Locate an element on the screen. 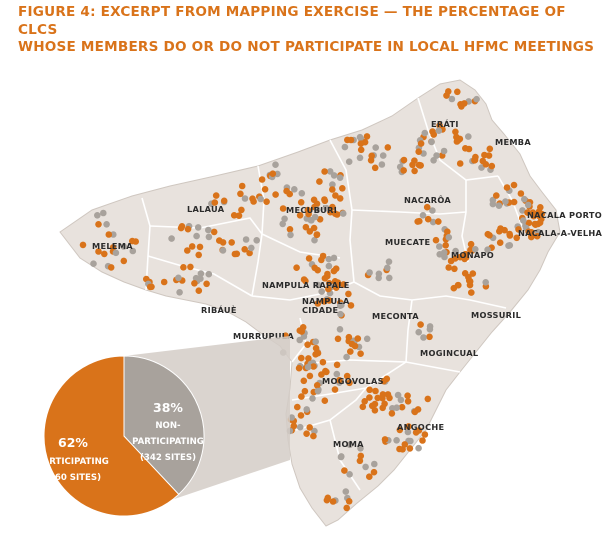 Image resolution: width=615 pixels, height=553 pixels. district-label-murrupula: MURRUPULA is located at coordinates (263, 336).